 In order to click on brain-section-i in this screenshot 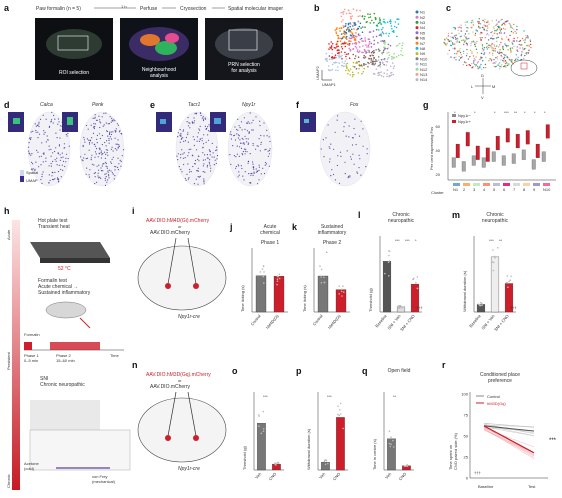, I will do `click(182, 278)`.